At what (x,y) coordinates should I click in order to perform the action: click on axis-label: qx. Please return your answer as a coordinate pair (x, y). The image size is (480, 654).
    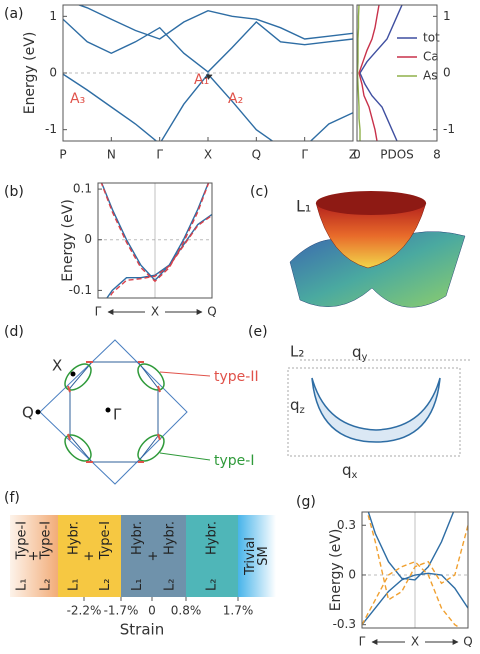
    Looking at the image, I should click on (350, 471).